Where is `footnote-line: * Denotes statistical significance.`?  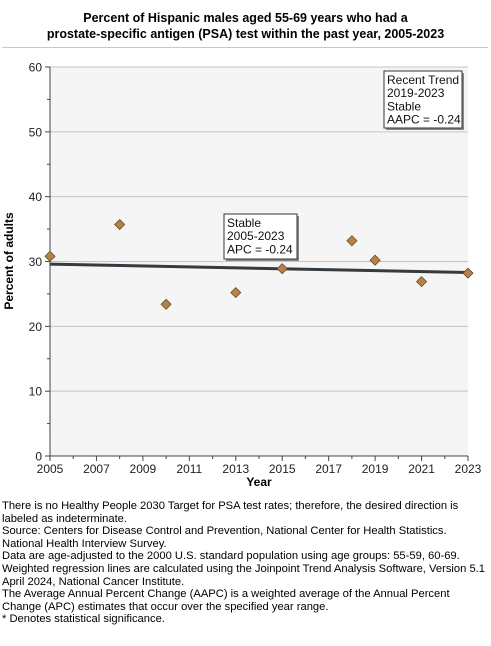 footnote-line: * Denotes statistical significance. is located at coordinates (83, 619).